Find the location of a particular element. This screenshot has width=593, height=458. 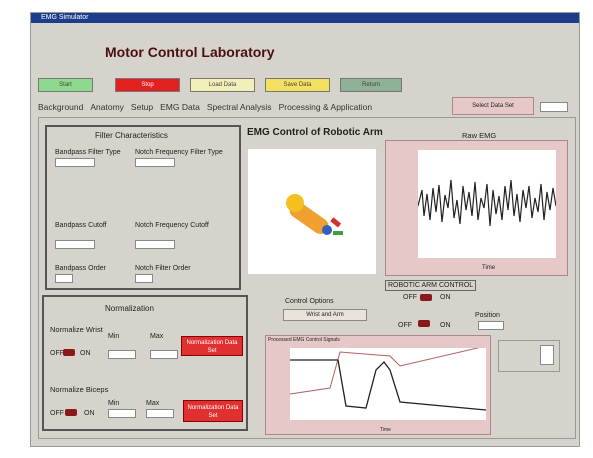

tab: Spectral Analysis is located at coordinates (239, 107).